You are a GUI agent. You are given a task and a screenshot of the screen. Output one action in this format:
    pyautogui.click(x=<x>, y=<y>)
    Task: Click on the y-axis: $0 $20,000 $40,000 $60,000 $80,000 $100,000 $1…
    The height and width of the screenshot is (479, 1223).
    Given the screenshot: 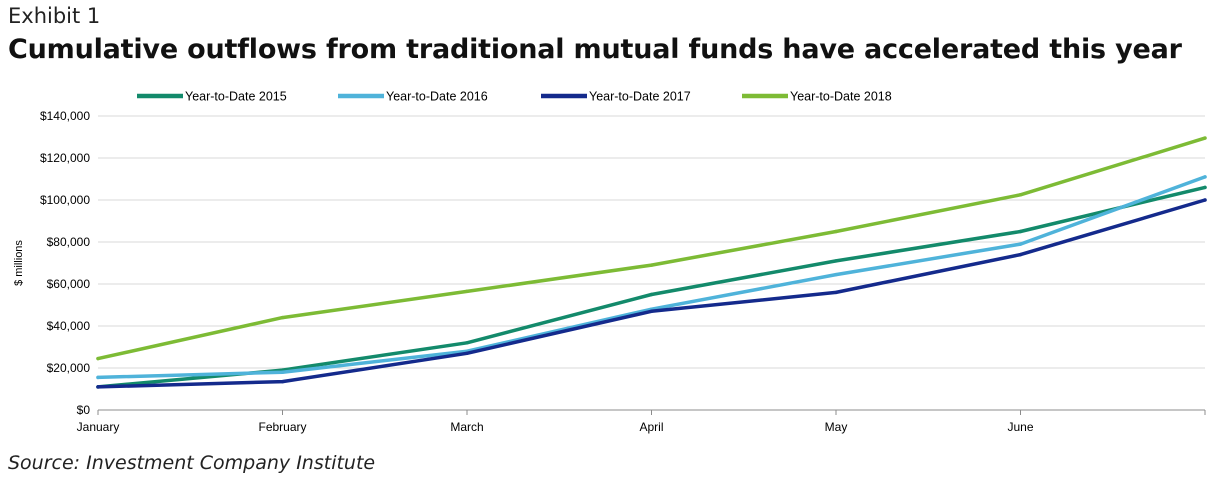 What is the action you would take?
    pyautogui.click(x=51, y=263)
    